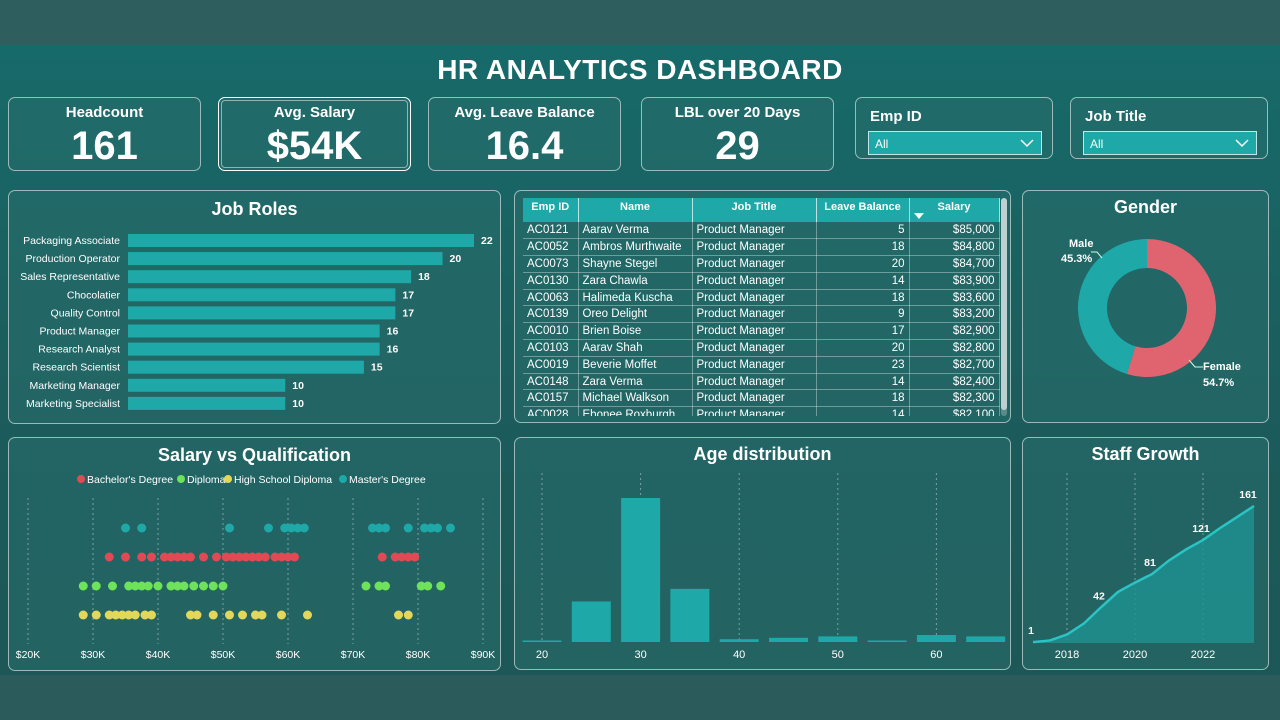 Image resolution: width=1280 pixels, height=720 pixels. What do you see at coordinates (524, 134) in the screenshot?
I see `kpi-avg-leave-balance: Avg. Leave Balance 16.4` at bounding box center [524, 134].